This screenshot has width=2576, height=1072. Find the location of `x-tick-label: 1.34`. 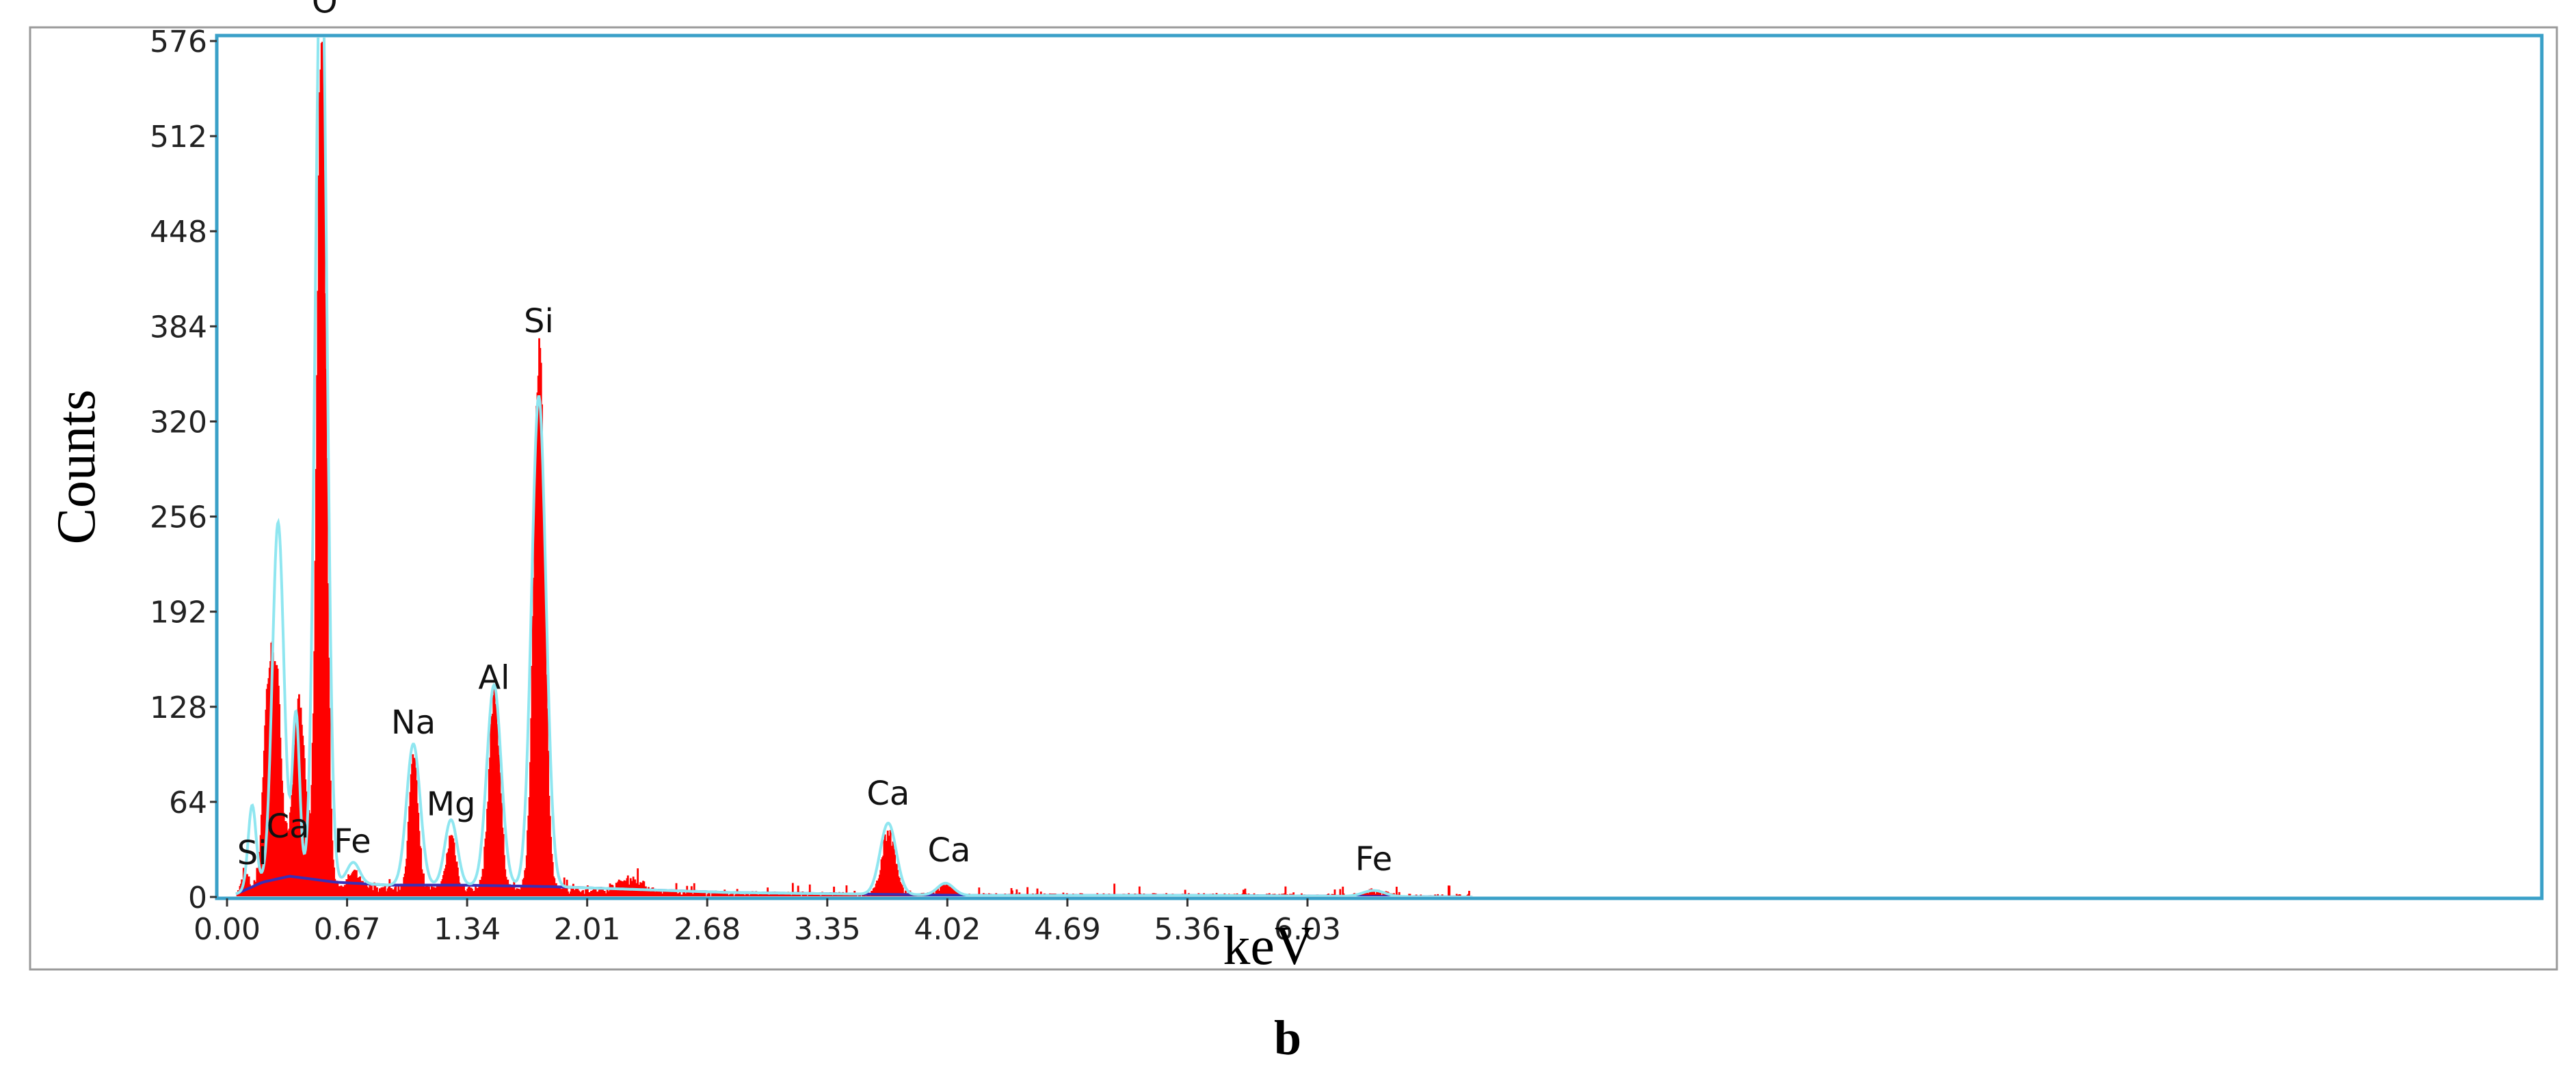

x-tick-label: 1.34 is located at coordinates (467, 929).